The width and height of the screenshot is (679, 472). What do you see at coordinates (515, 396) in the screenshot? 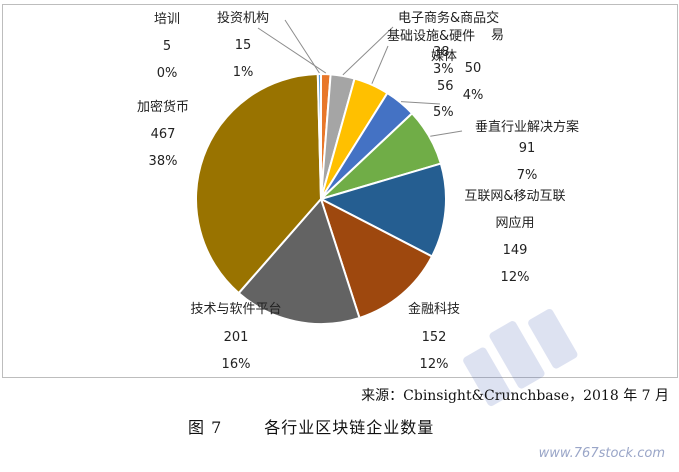
I see `source-note: 来源：Cbinsight&Crunchbase，2018 年 7 月` at bounding box center [515, 396].